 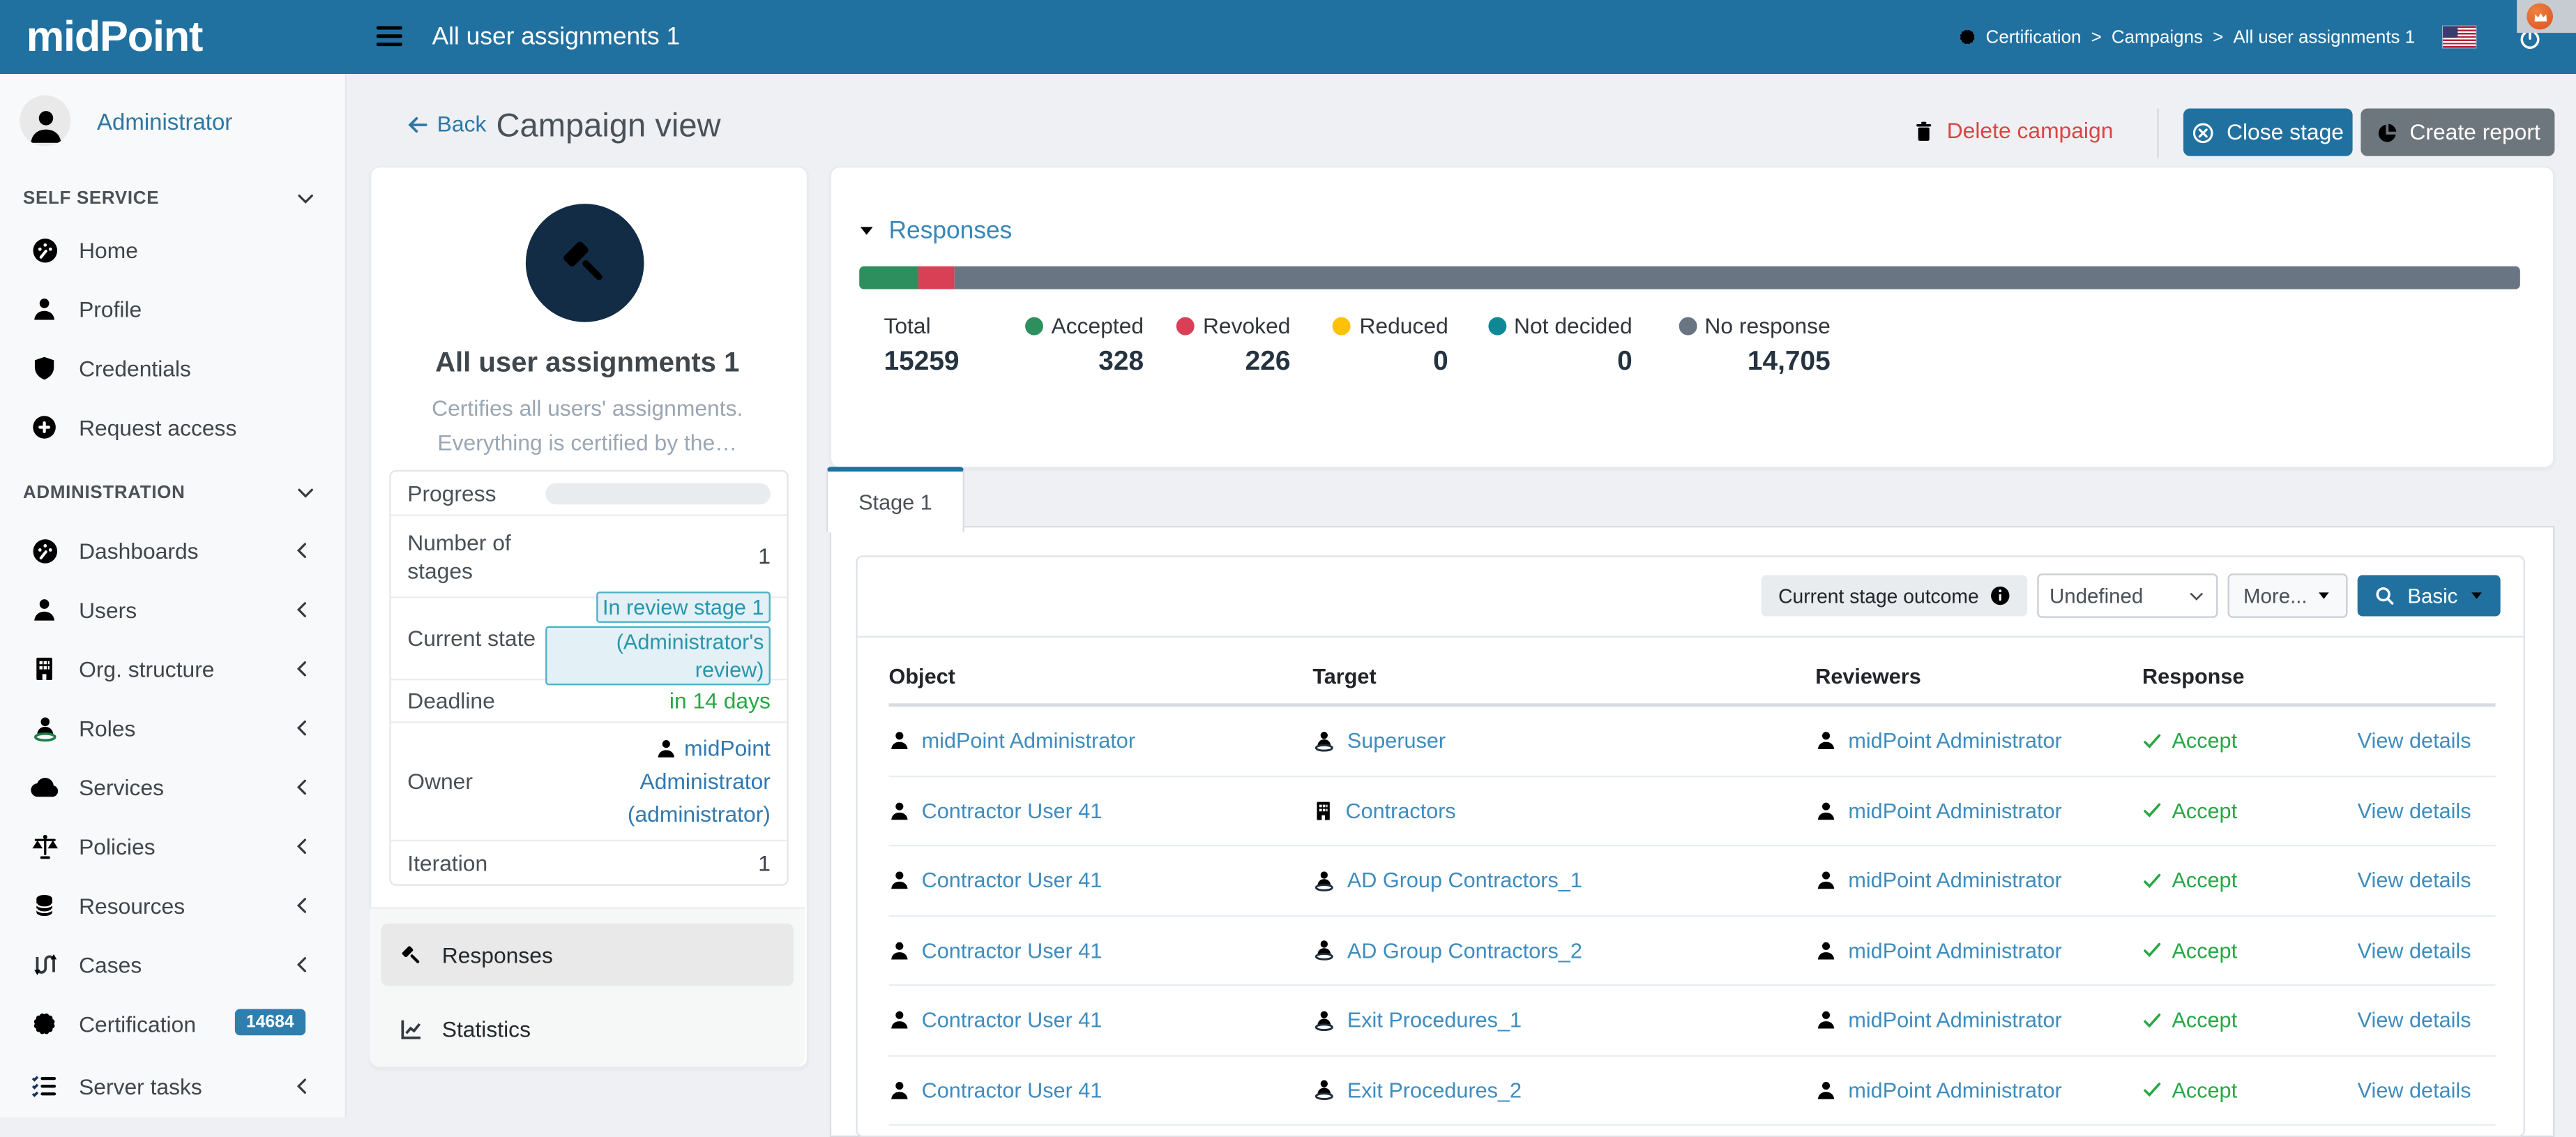 What do you see at coordinates (1464, 880) in the screenshot?
I see `target-link: AD Group Contractors_1` at bounding box center [1464, 880].